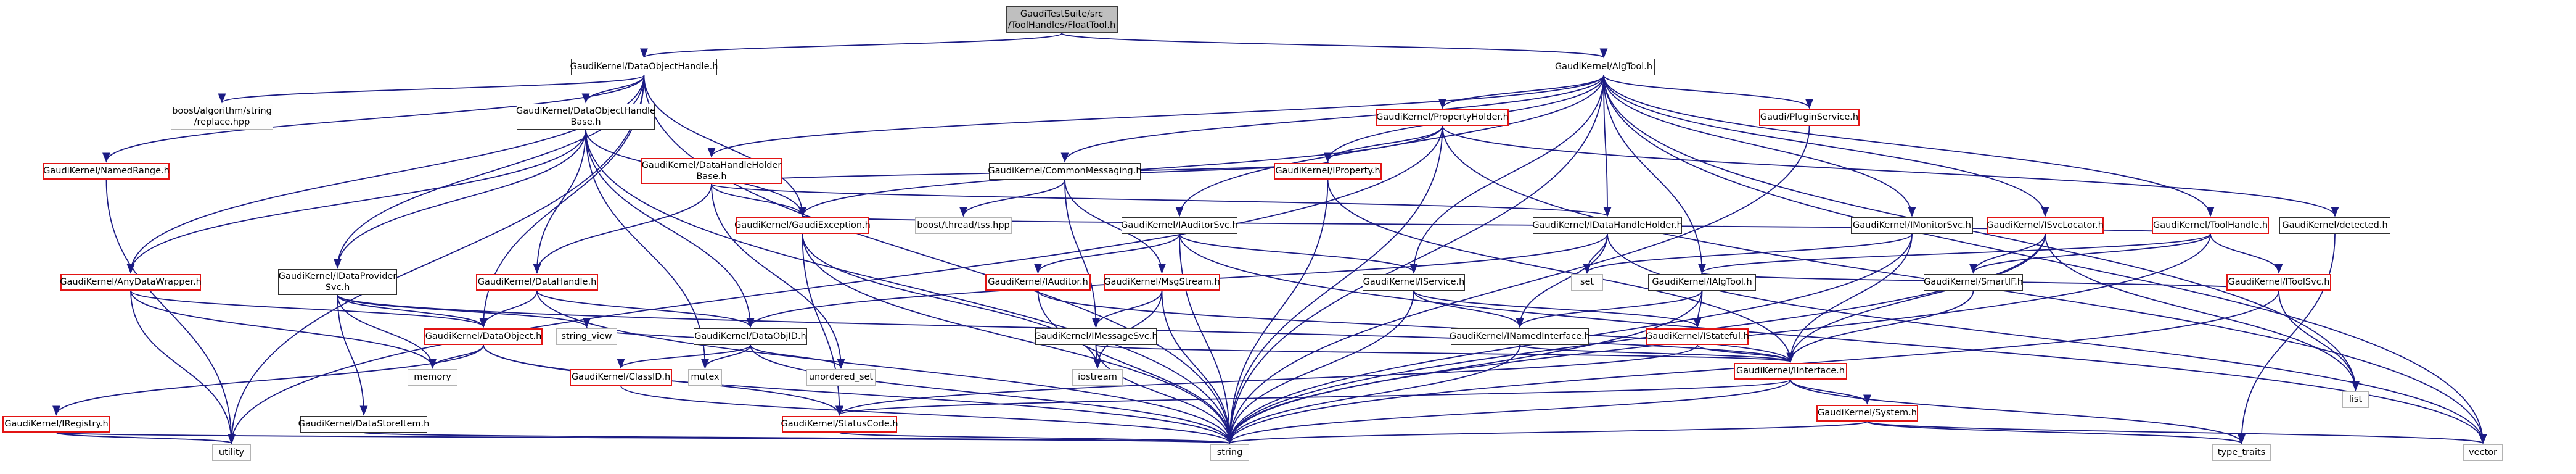 The image size is (2576, 474). I want to click on graph-node-iauditorsvc: GaudiKernel/IAuditorSvc.h, so click(1180, 225).